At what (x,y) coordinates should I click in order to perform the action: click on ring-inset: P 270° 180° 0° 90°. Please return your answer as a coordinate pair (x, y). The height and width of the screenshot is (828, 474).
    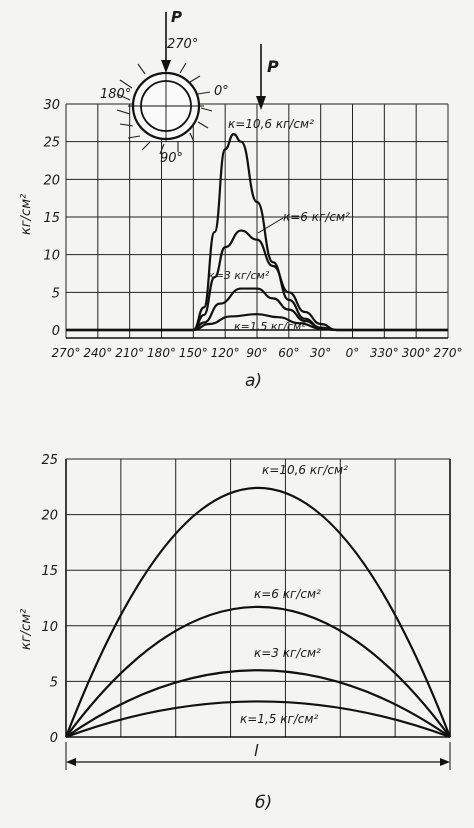
    Looking at the image, I should click on (164, 87).